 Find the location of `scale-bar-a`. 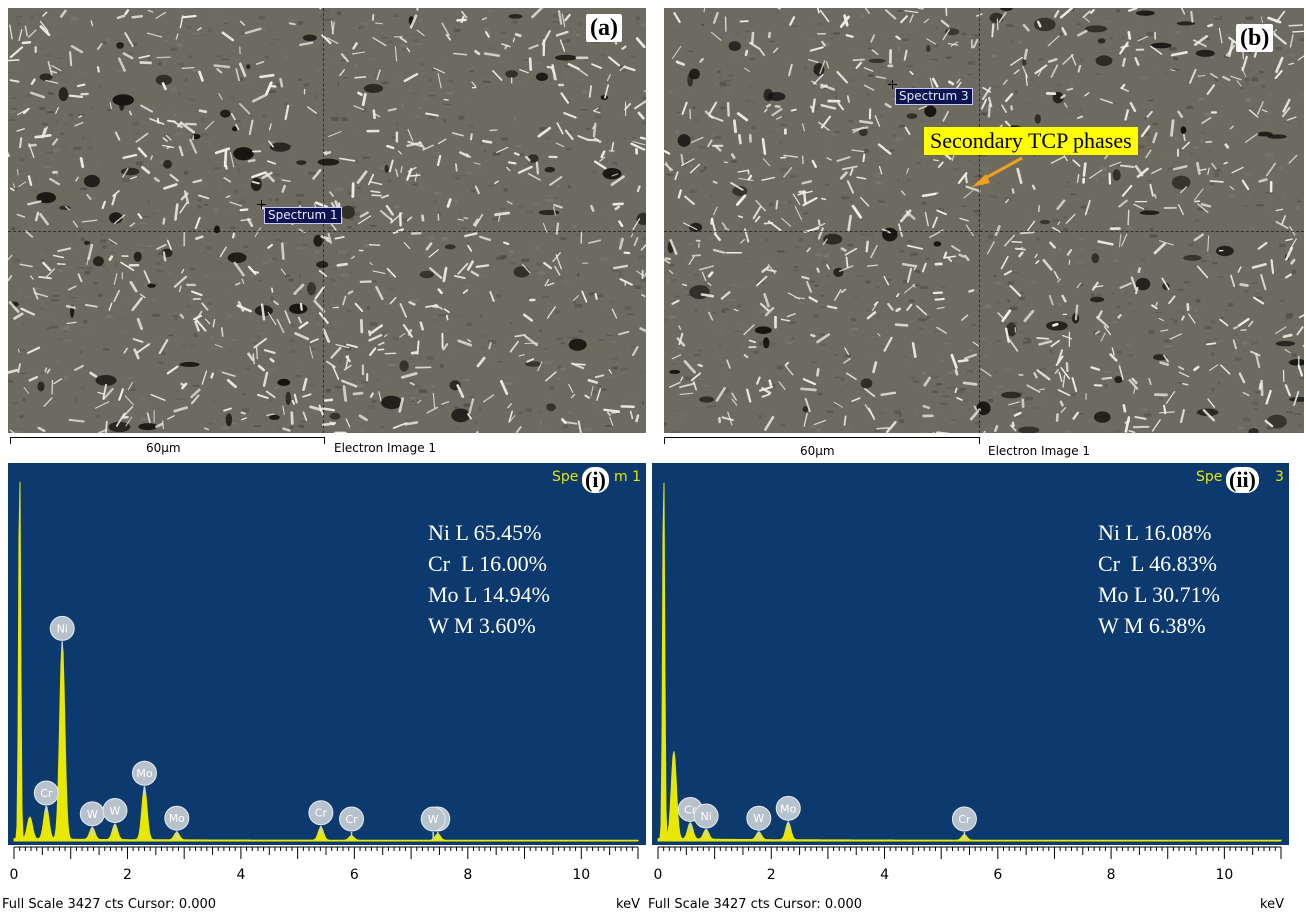

scale-bar-a is located at coordinates (167, 440).